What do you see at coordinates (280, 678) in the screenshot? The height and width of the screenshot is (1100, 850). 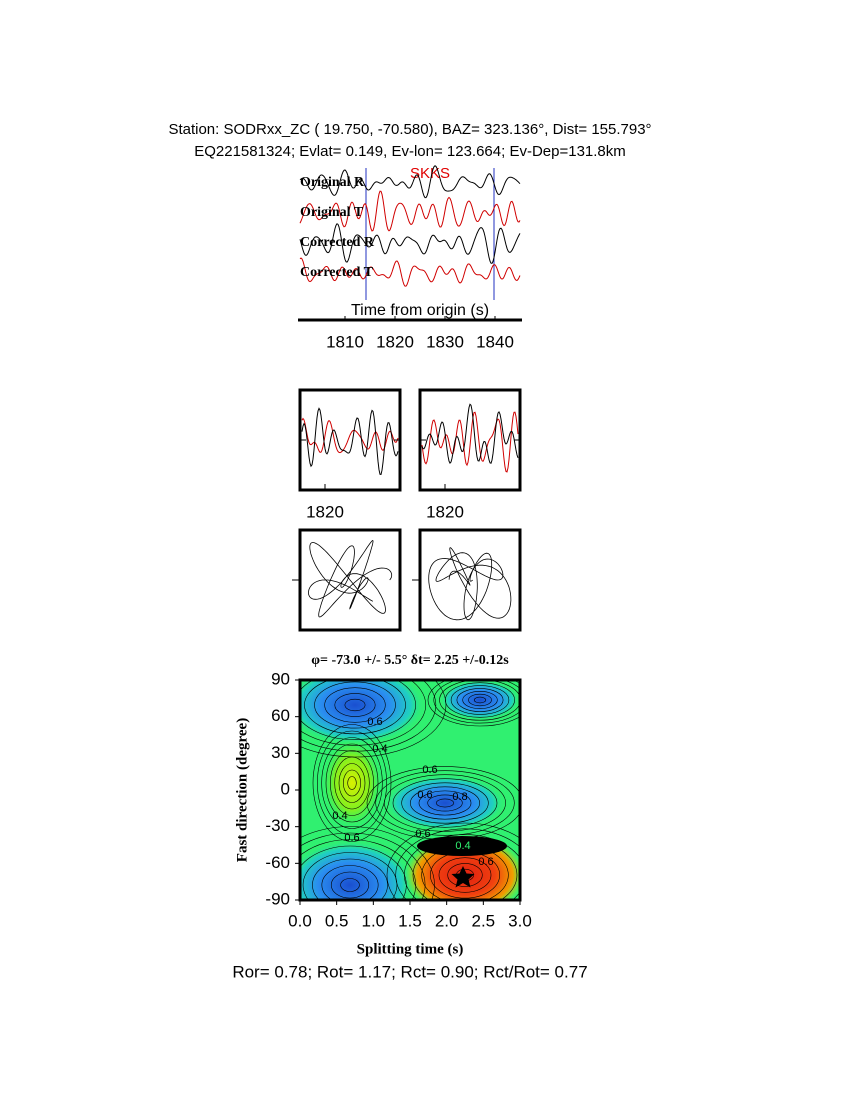 I see `y-tick-label: 90` at bounding box center [280, 678].